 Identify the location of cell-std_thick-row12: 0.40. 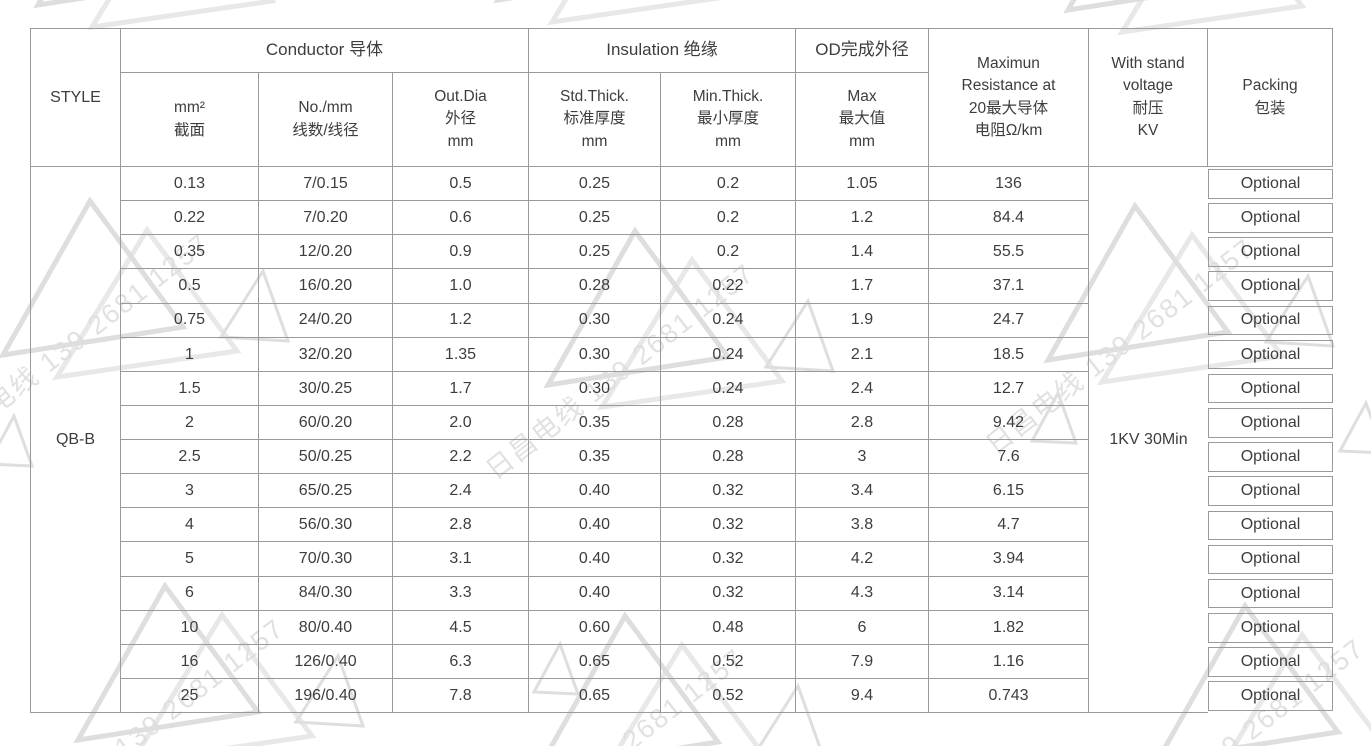
(595, 559).